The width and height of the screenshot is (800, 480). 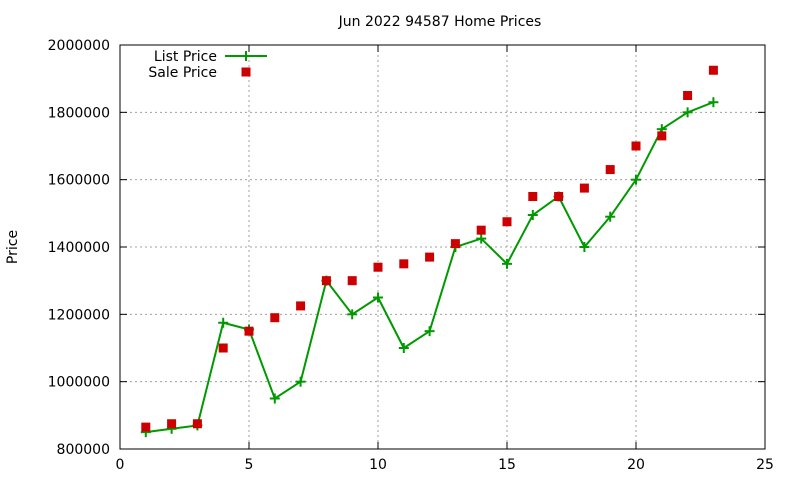 I want to click on x-tick-label: 10, so click(x=378, y=465).